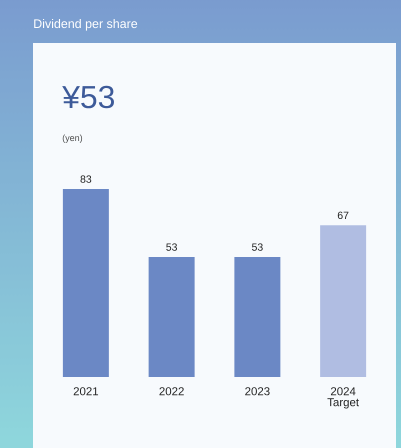 This screenshot has width=401, height=448. Describe the element at coordinates (171, 391) in the screenshot. I see `x-tick-label: 2022` at that location.